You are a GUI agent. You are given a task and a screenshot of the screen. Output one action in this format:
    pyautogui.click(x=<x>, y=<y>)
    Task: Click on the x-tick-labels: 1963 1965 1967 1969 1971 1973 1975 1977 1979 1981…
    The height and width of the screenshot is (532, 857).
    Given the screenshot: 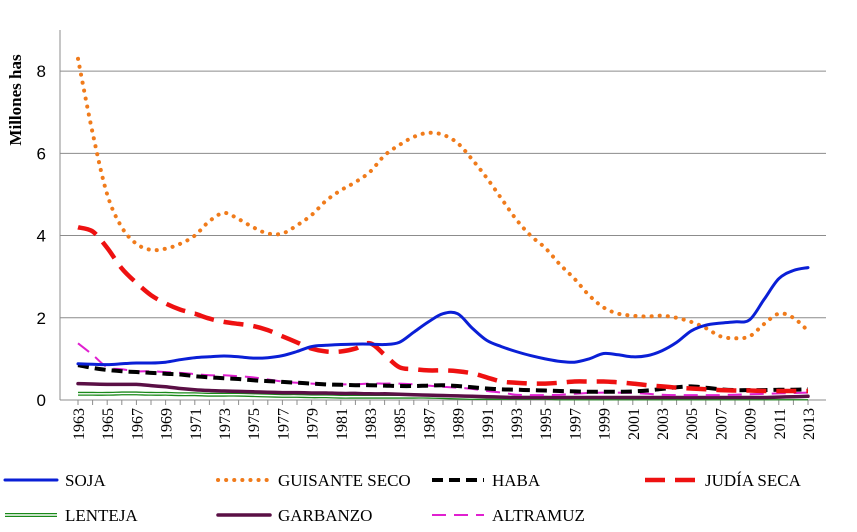 What is the action you would take?
    pyautogui.click(x=444, y=424)
    